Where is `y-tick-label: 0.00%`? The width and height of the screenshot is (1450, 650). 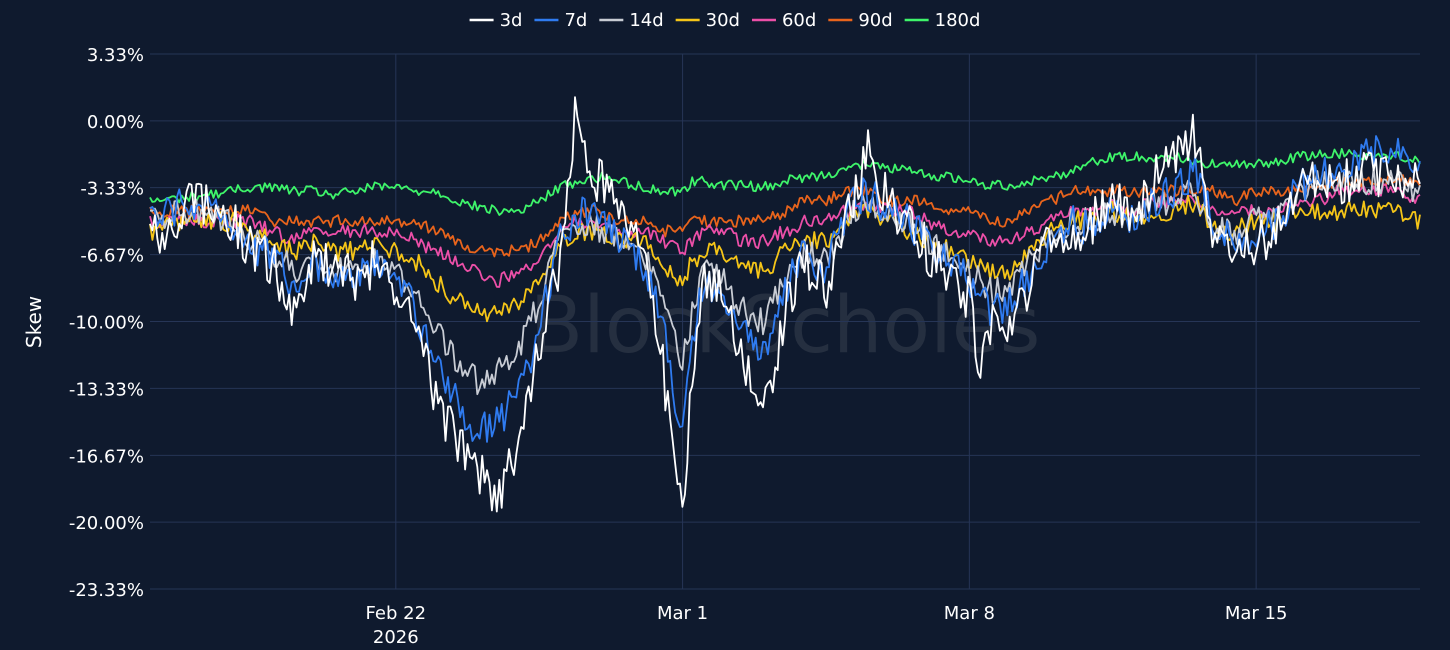 y-tick-label: 0.00% is located at coordinates (115, 122).